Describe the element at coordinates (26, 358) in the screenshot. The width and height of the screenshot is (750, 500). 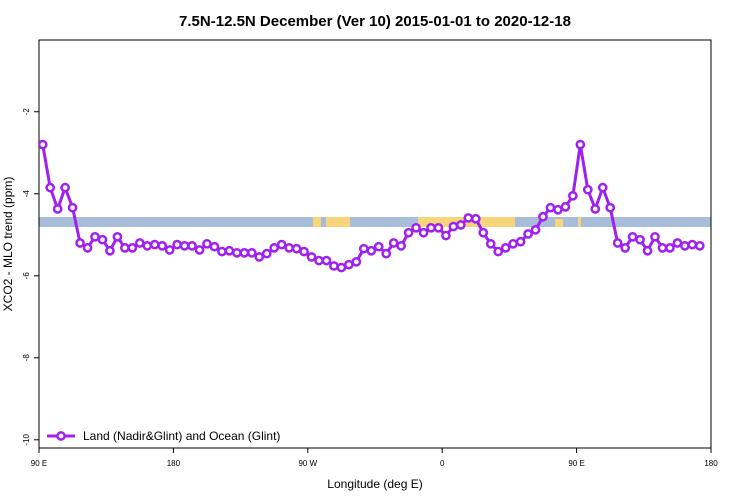
I see `y-tick-label: -8` at that location.